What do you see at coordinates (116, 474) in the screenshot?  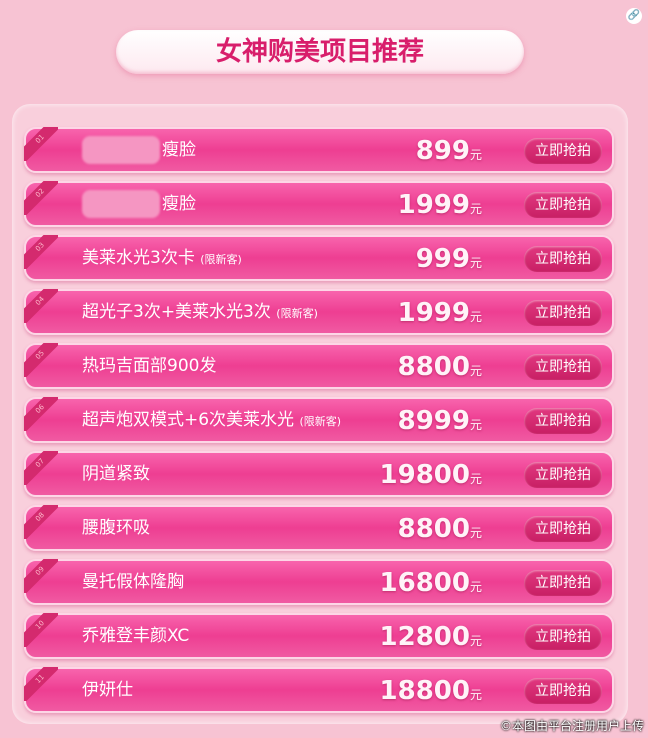 I see `project-name: 阴道紧致` at bounding box center [116, 474].